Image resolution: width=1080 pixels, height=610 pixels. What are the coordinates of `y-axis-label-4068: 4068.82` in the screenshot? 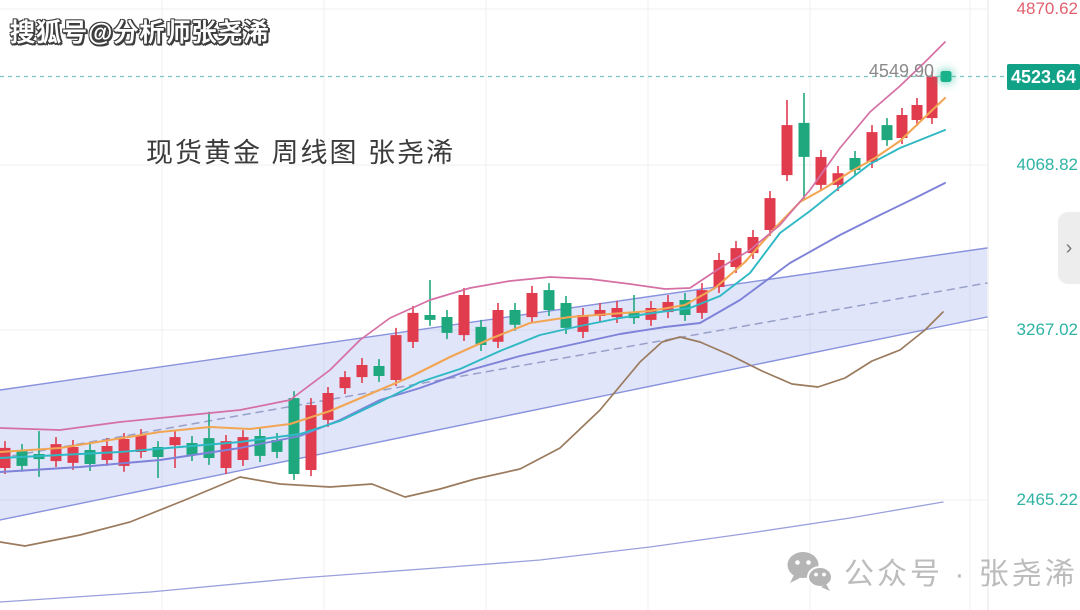 It's located at (1047, 164).